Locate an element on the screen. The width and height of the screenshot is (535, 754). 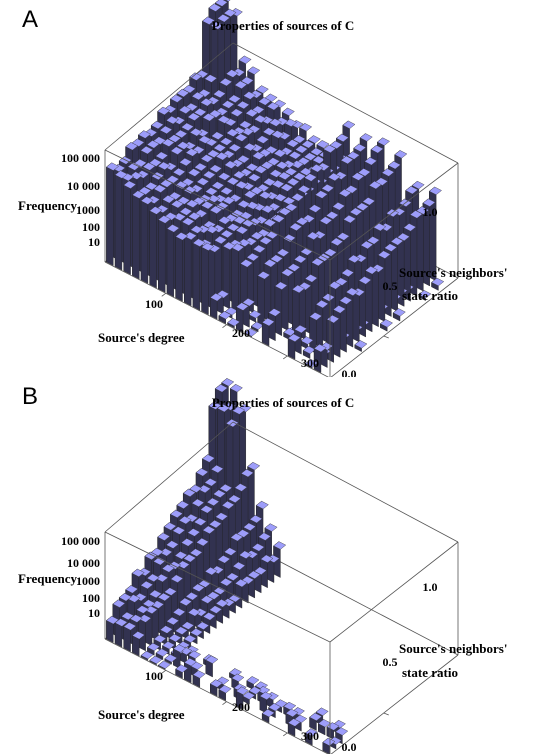
x-tick-label: 100 is located at coordinates (154, 676).